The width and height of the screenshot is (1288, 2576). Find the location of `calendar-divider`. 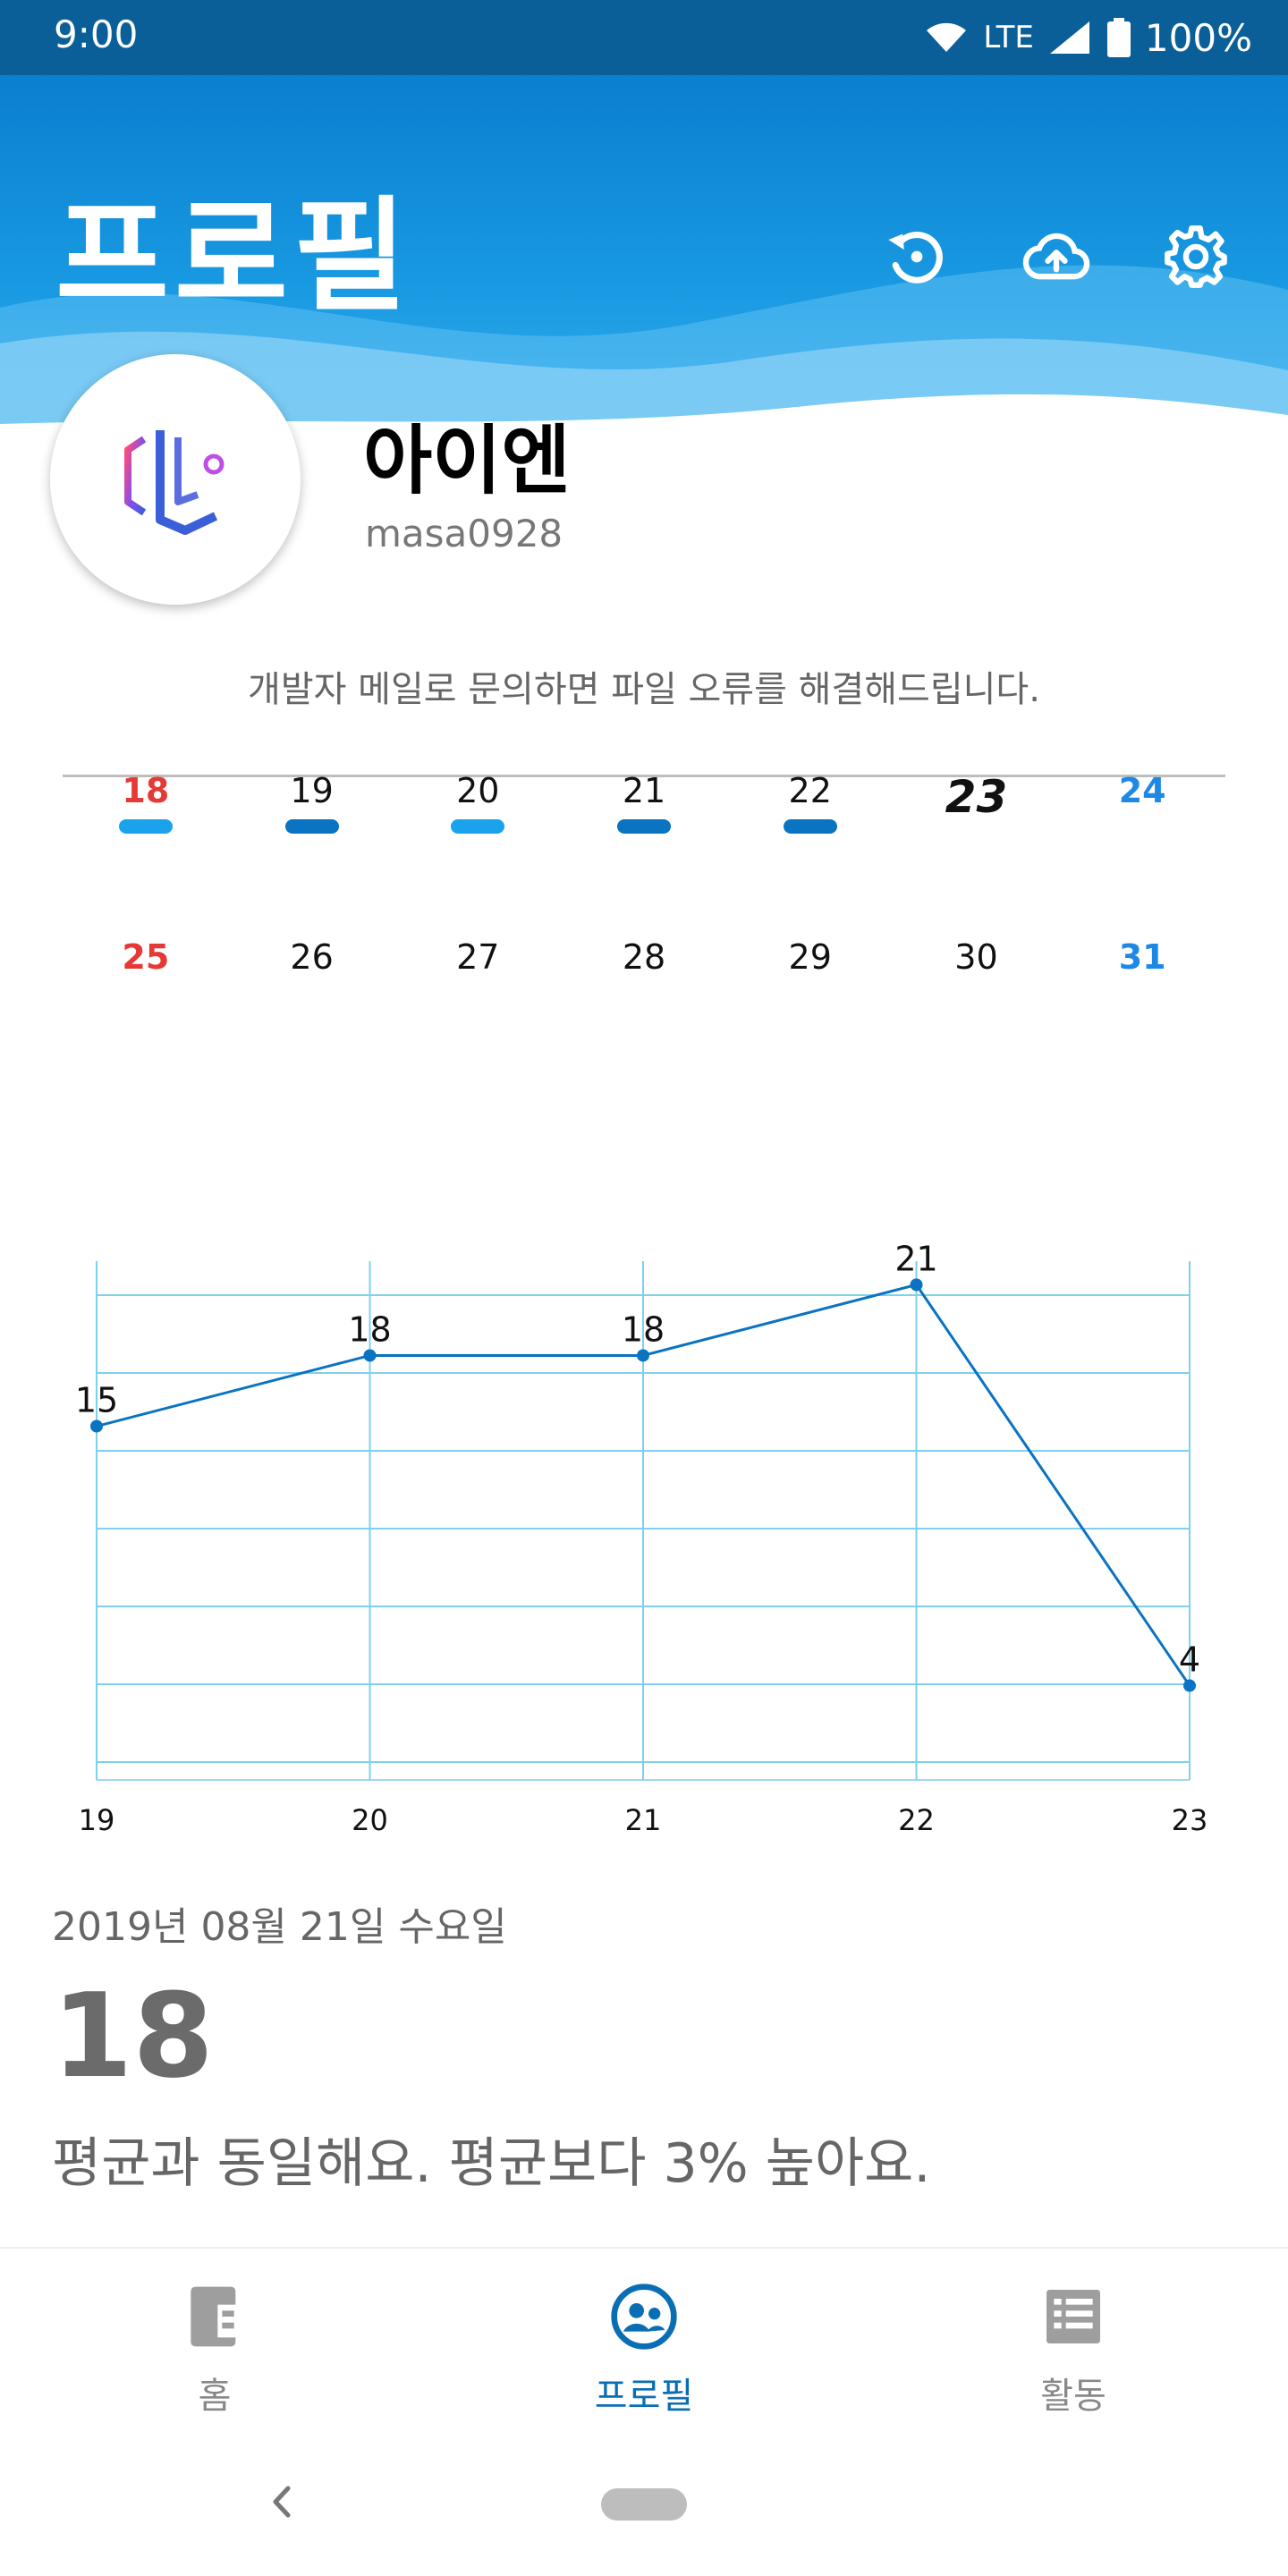

calendar-divider is located at coordinates (644, 776).